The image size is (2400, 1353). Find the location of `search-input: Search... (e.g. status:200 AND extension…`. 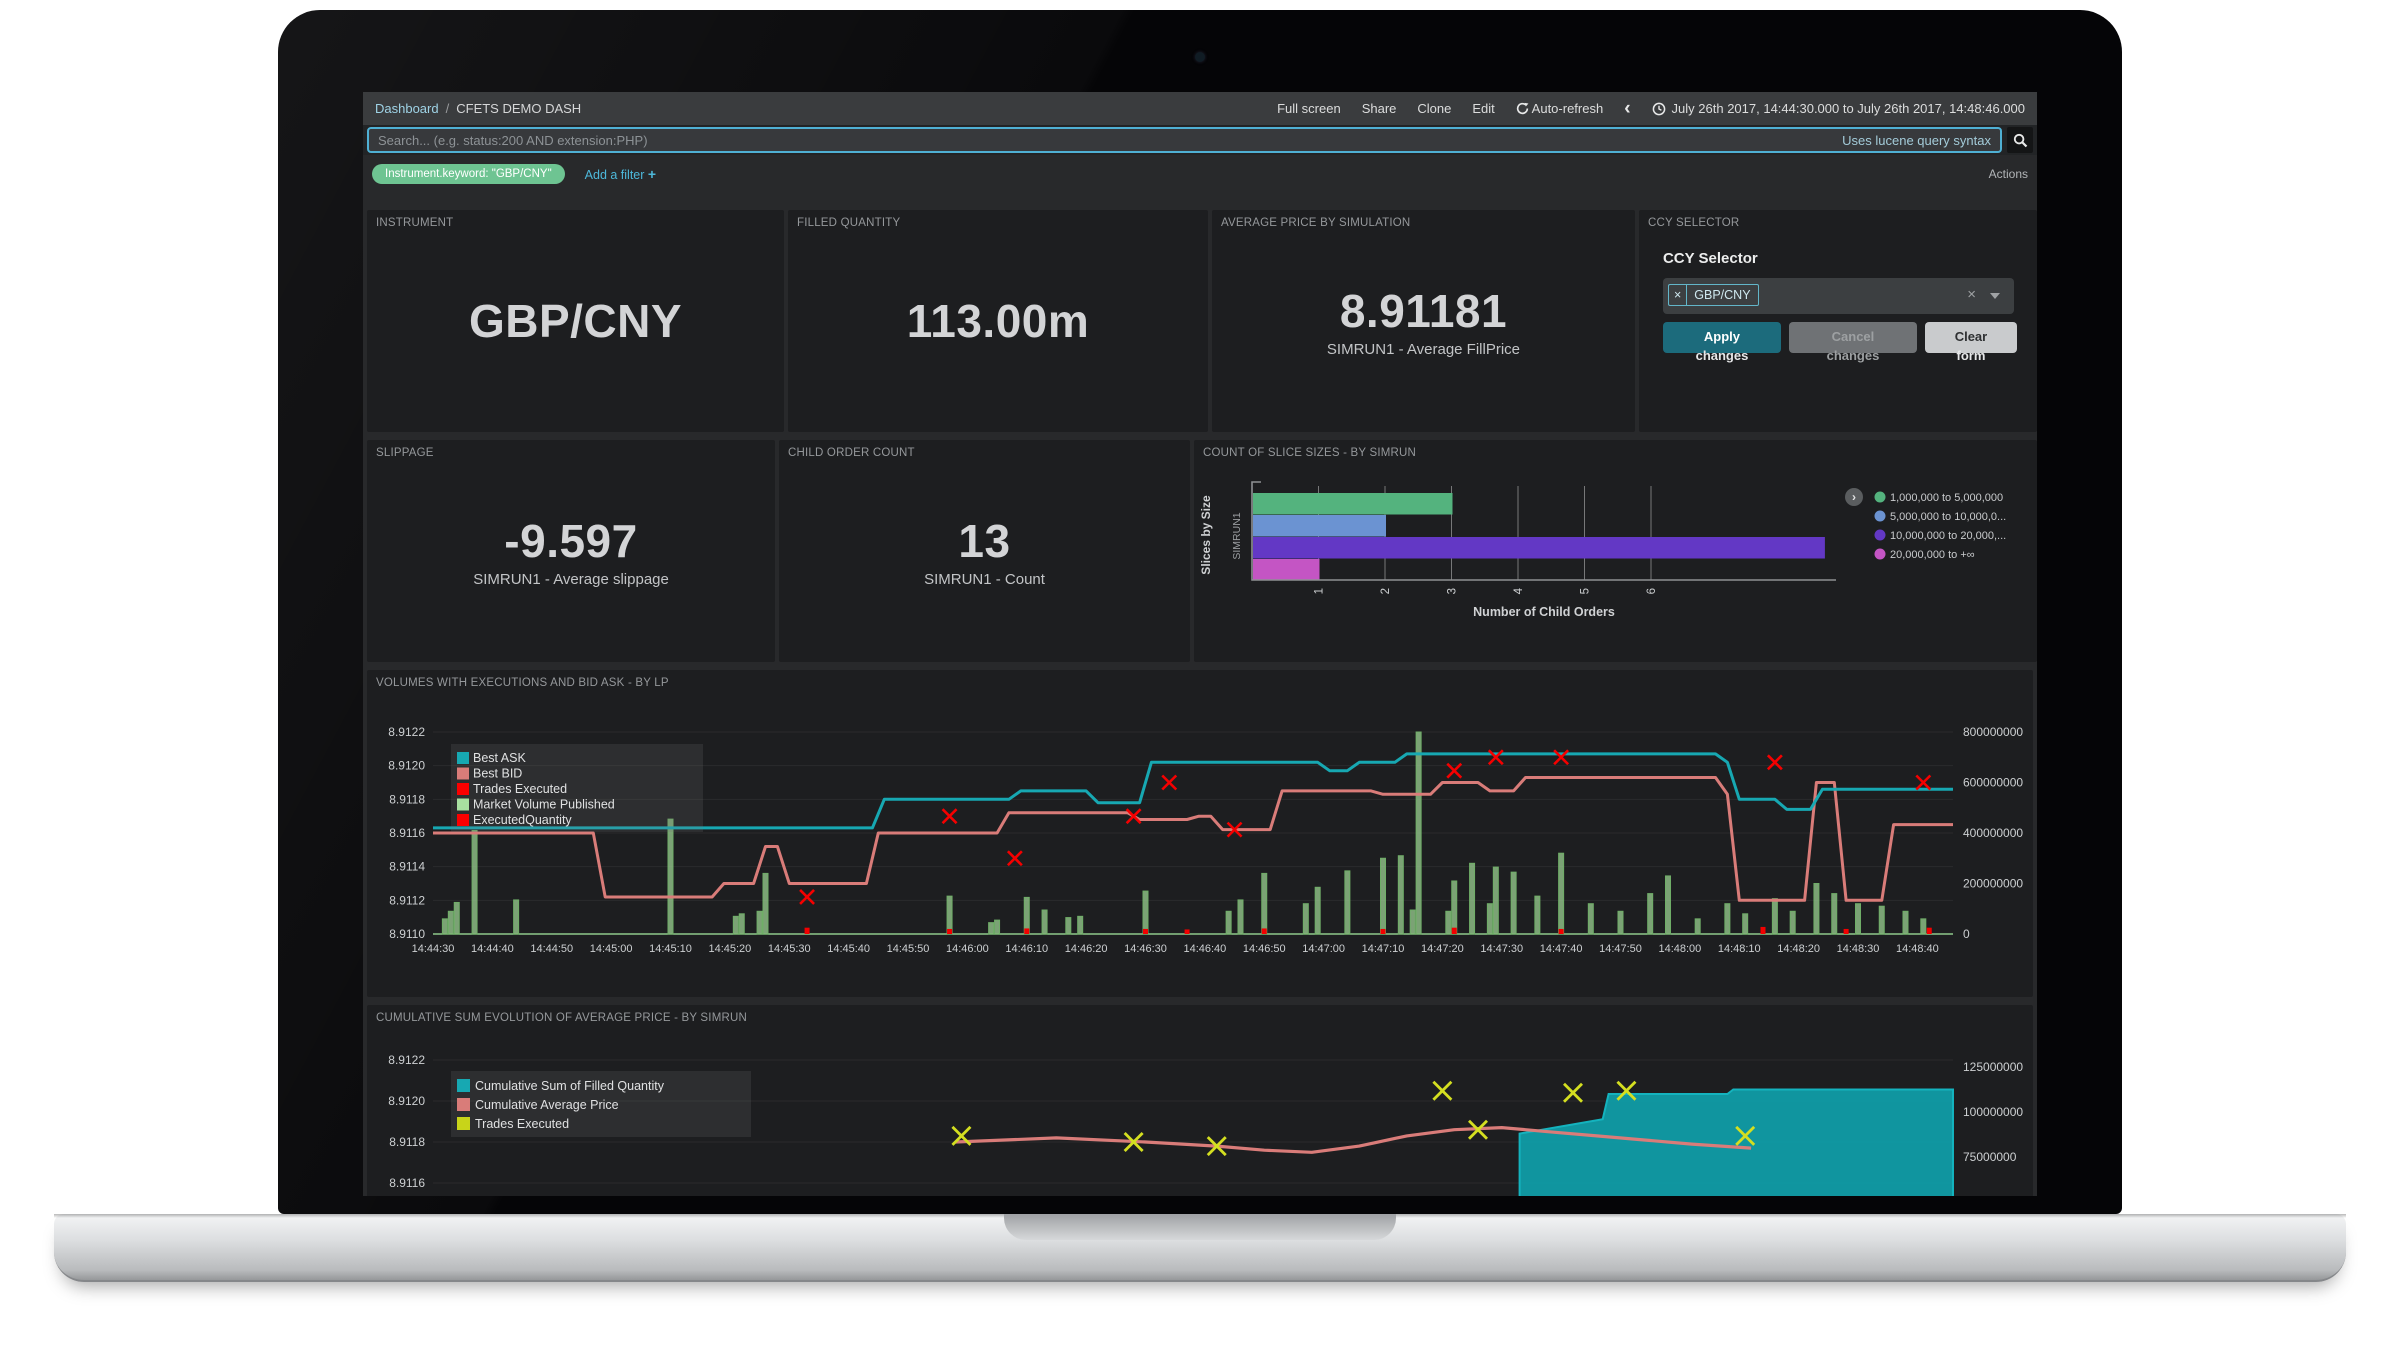

search-input: Search... (e.g. status:200 AND extension… is located at coordinates (1184, 140).